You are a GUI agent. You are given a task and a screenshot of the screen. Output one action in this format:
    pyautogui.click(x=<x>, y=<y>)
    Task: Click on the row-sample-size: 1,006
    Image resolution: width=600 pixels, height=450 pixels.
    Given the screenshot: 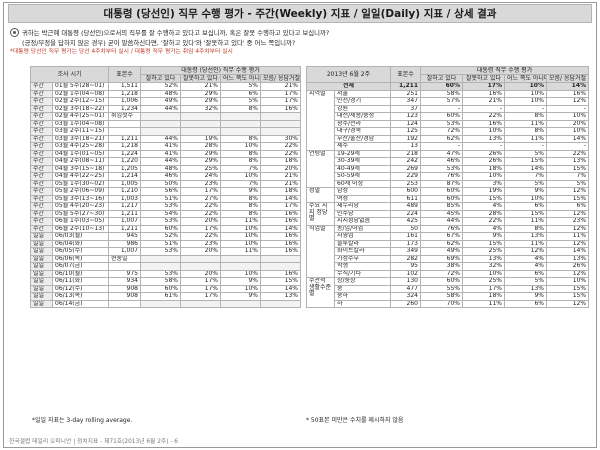 What is the action you would take?
    pyautogui.click(x=124, y=101)
    